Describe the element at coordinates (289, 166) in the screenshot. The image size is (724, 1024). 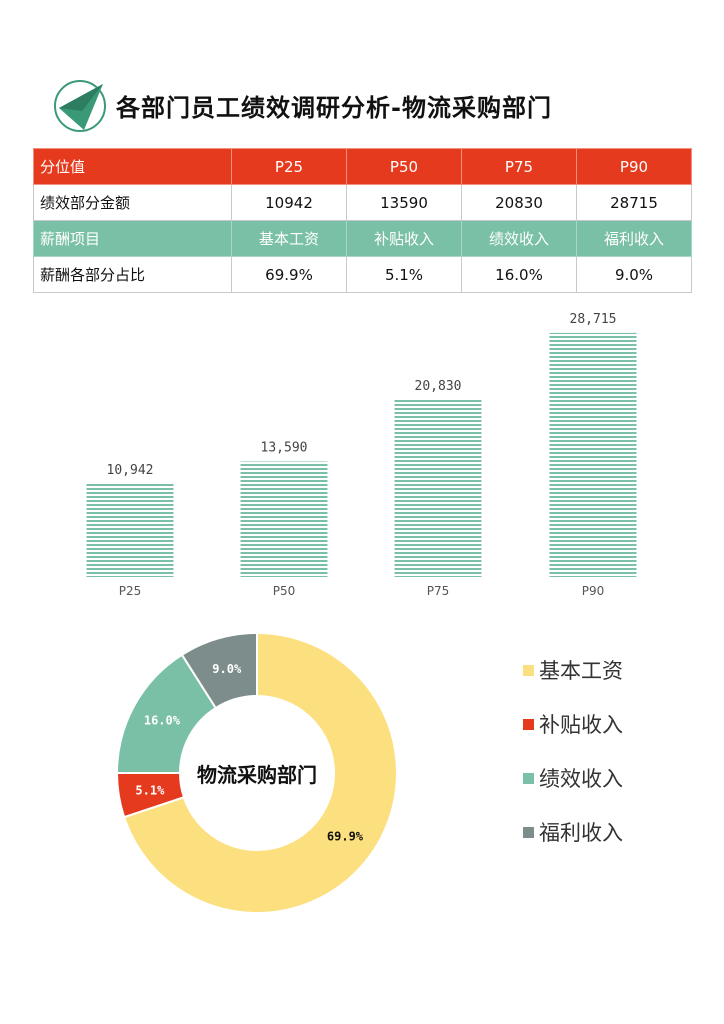
I see `table-cell: P25` at that location.